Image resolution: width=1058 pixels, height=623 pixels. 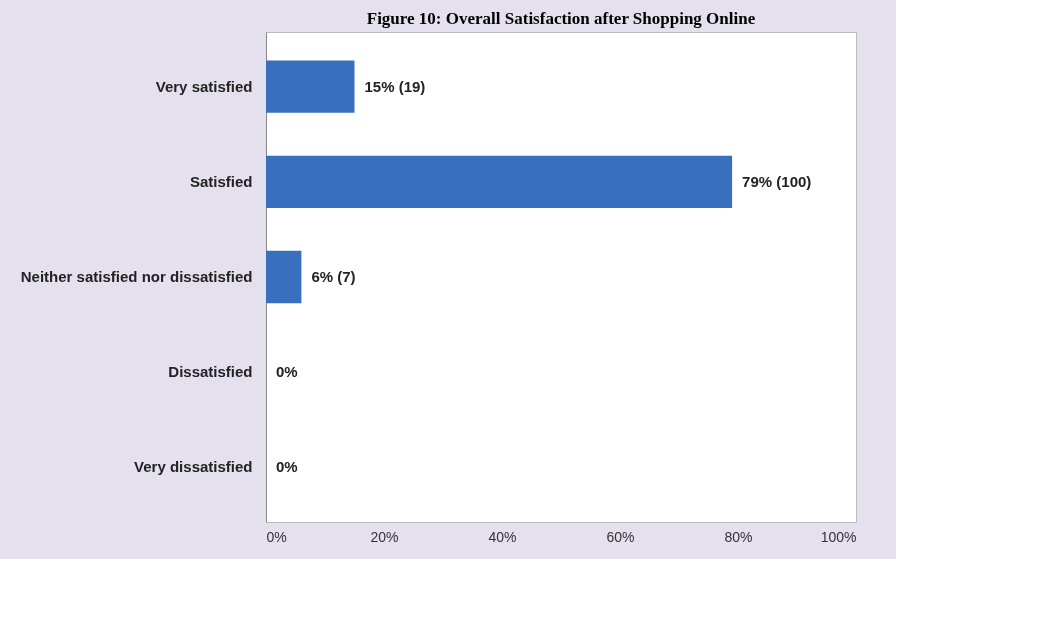 I want to click on y-tick-label: Very satisfied, so click(x=204, y=86).